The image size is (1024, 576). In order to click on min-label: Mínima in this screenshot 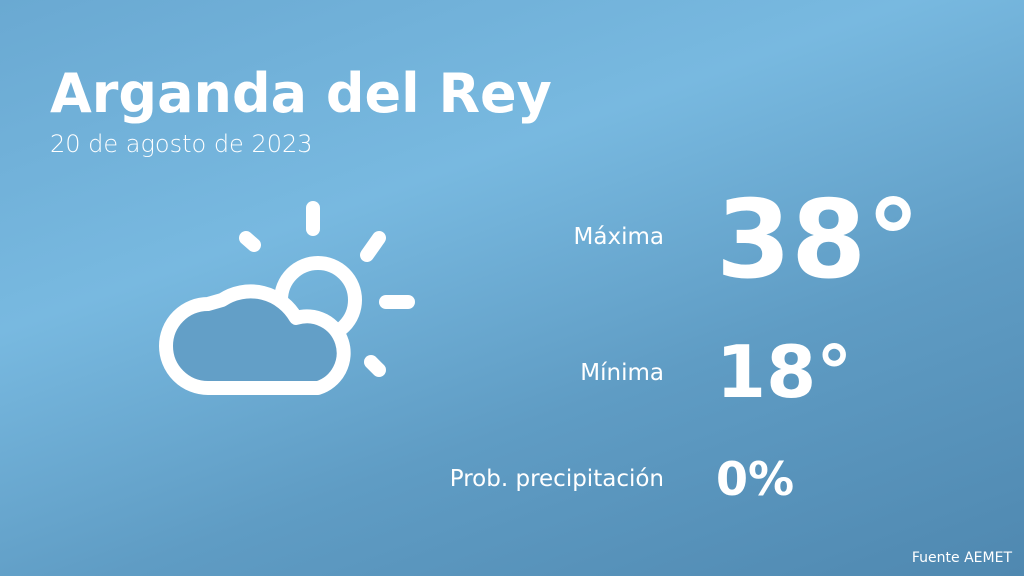, I will do `click(622, 373)`.